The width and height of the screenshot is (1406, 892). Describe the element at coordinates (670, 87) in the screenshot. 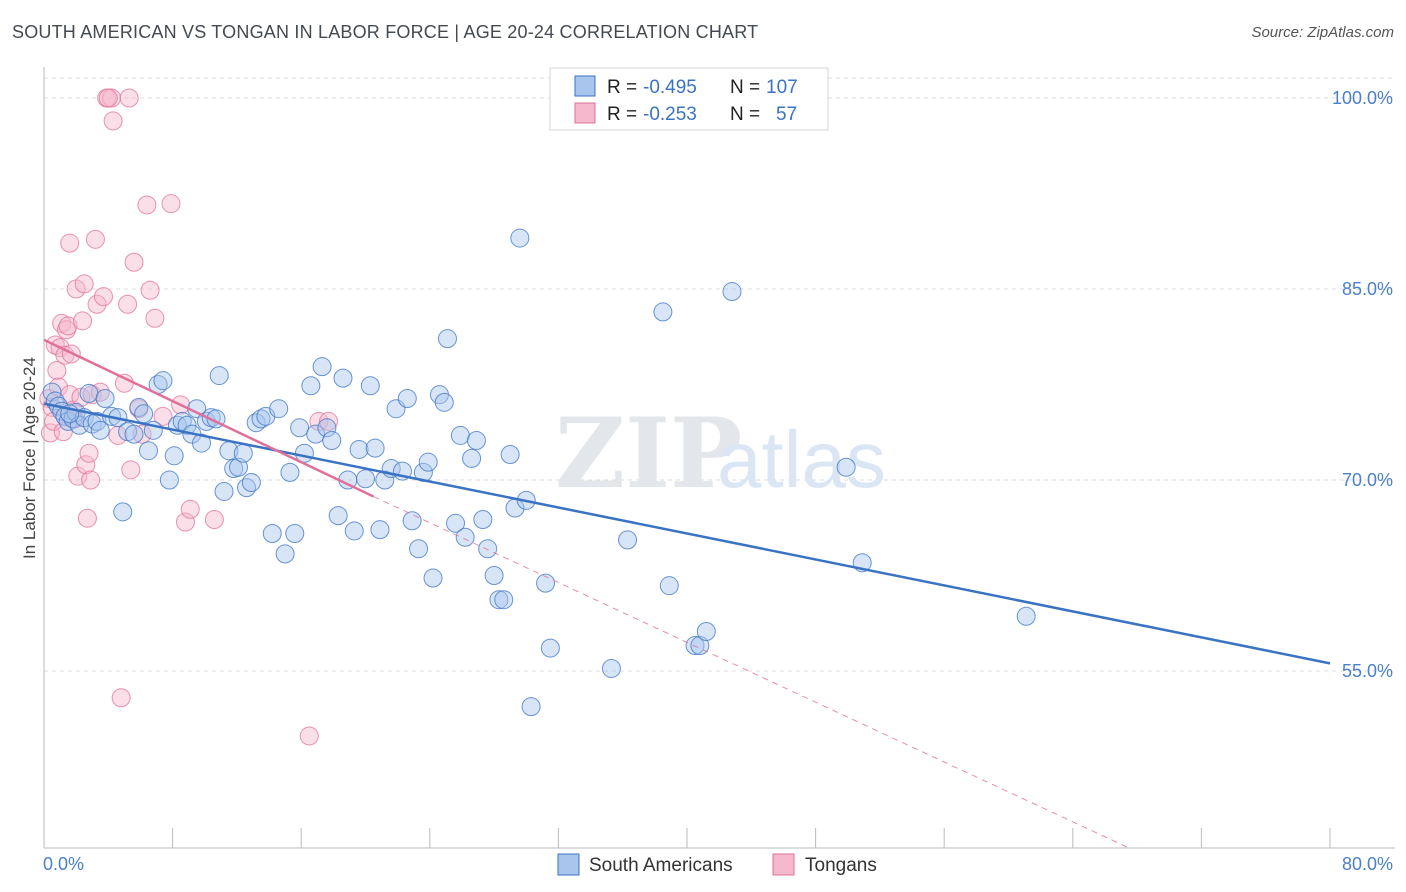

I see `legend-r-value-blue: -0.495` at that location.